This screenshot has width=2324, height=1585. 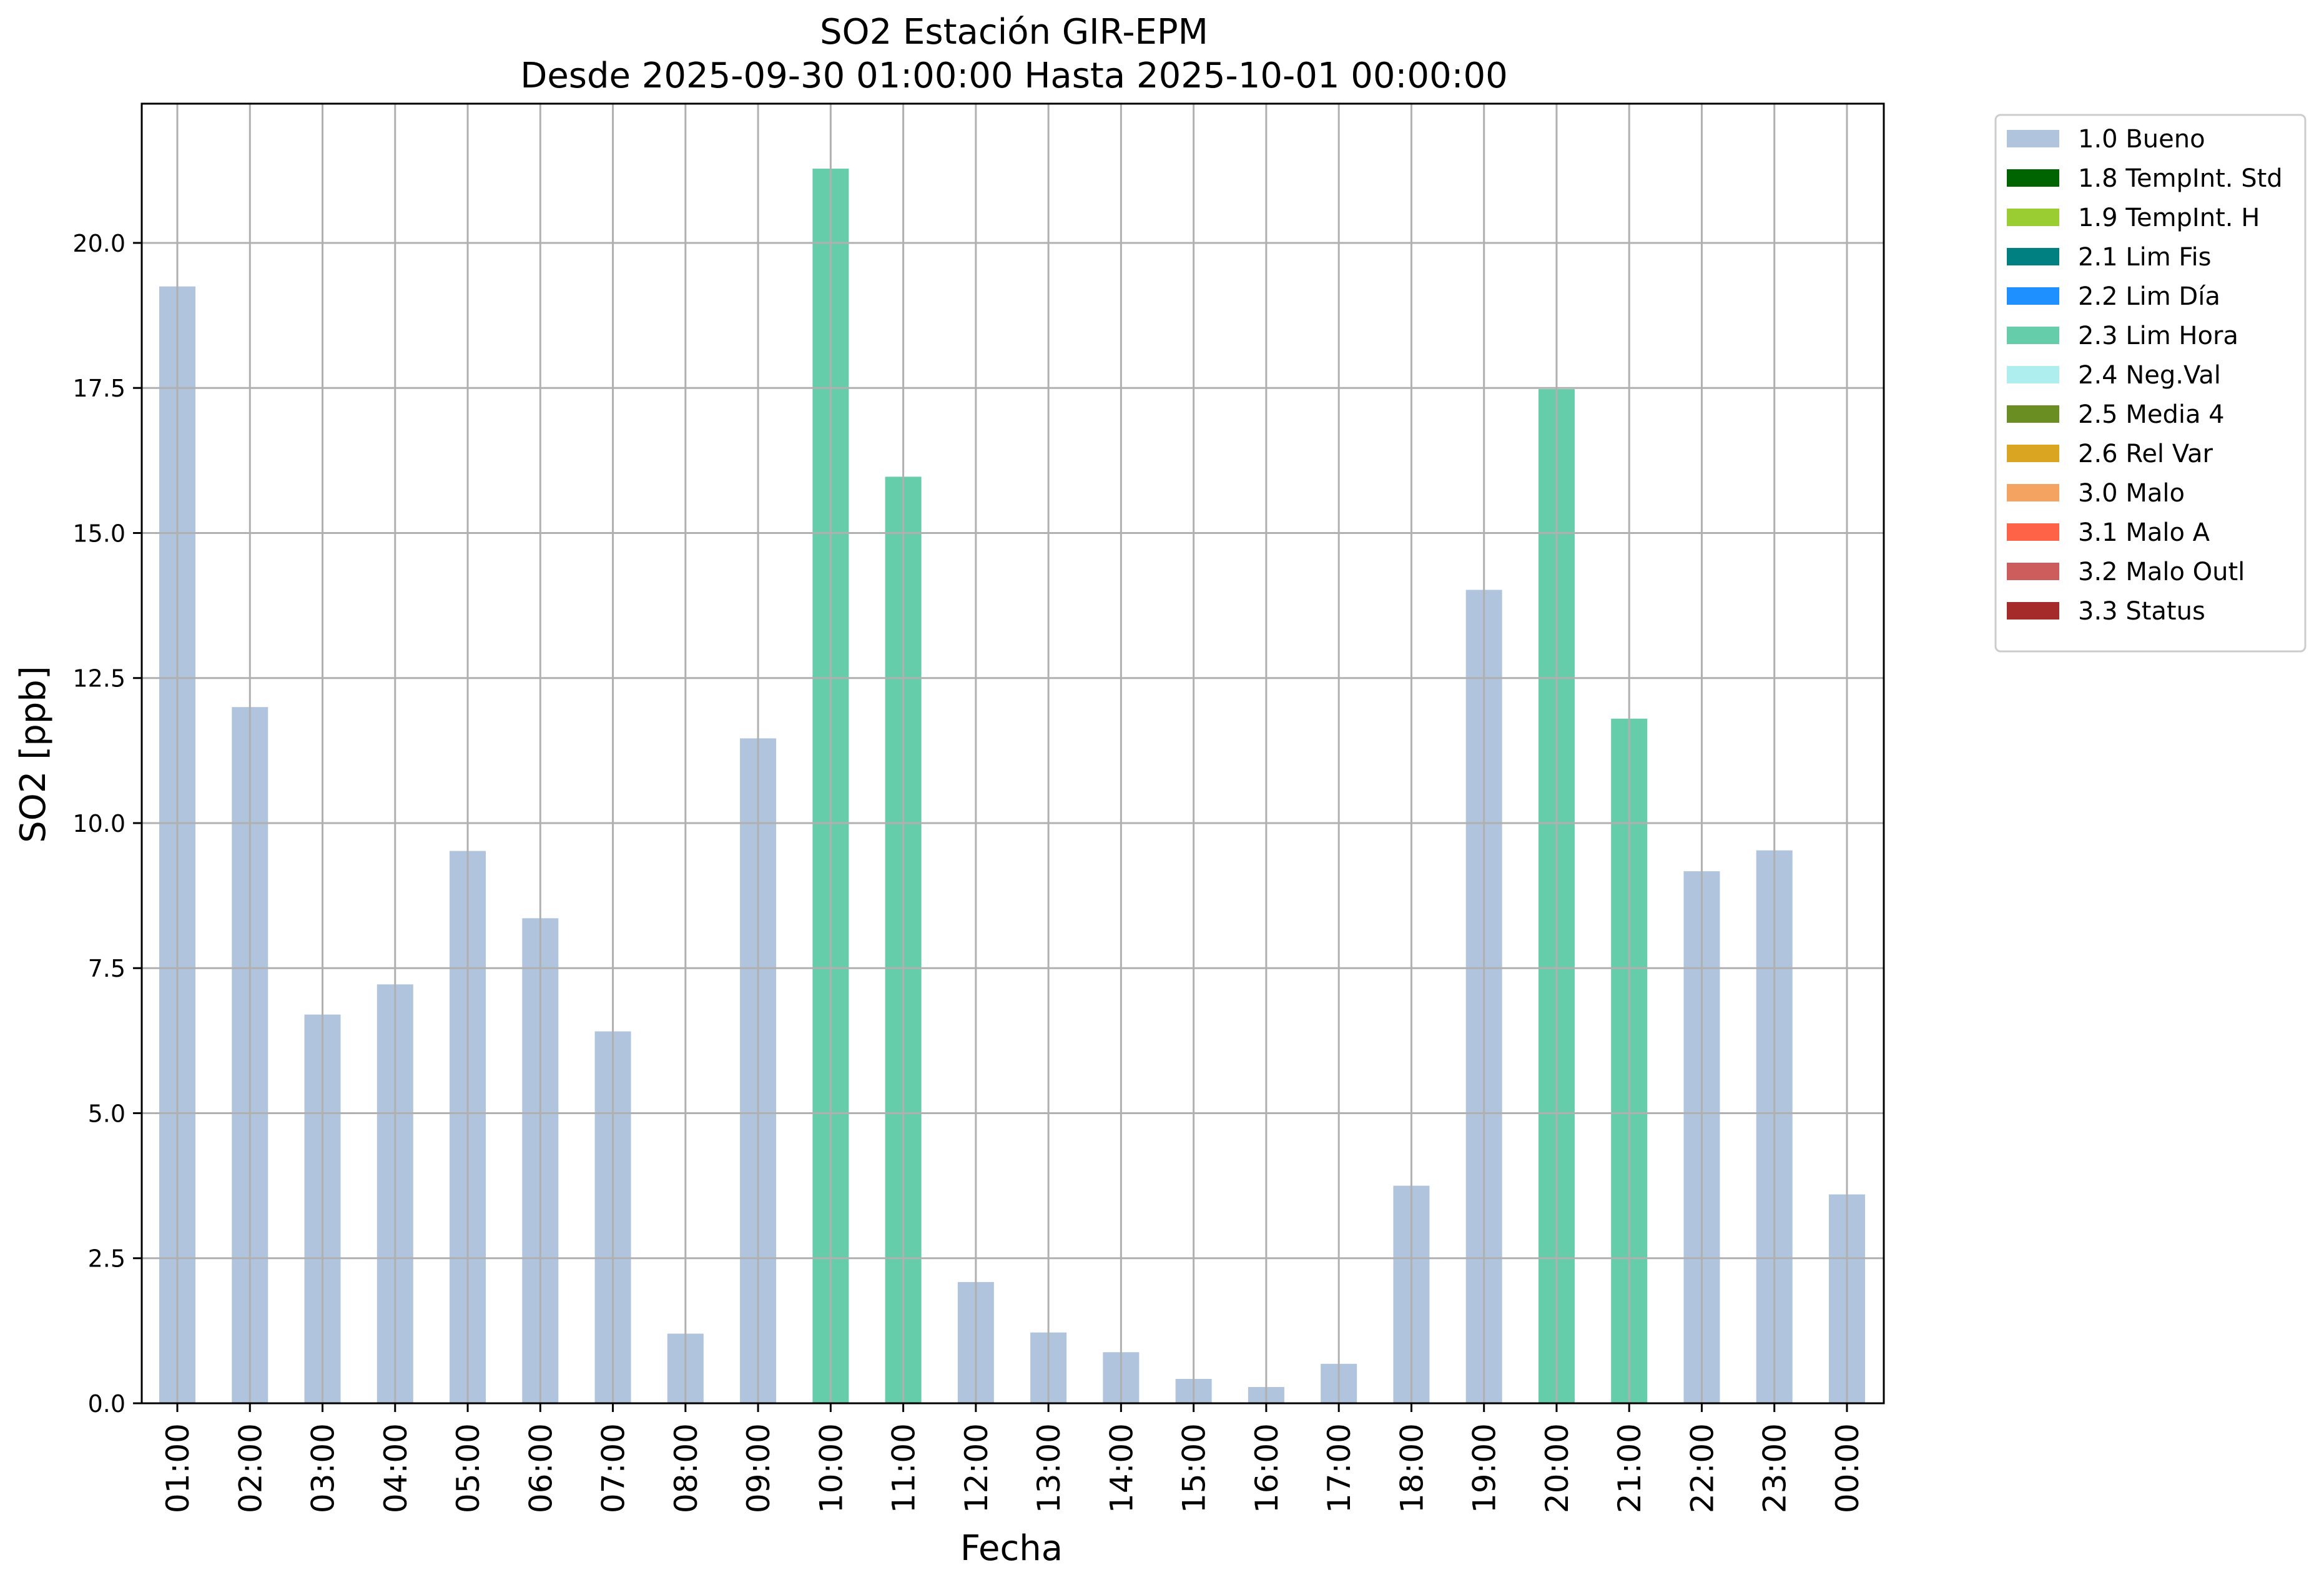 What do you see at coordinates (107, 1404) in the screenshot?
I see `y-tick-label: 0.0` at bounding box center [107, 1404].